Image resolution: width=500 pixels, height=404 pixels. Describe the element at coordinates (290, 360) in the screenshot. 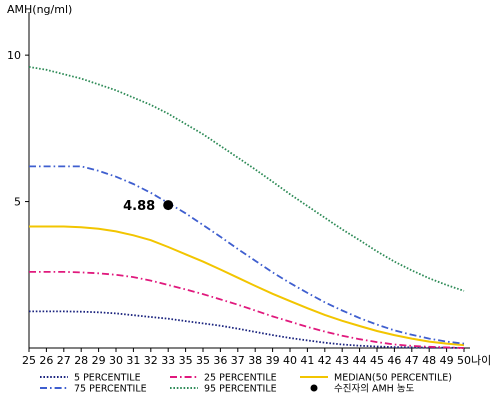

I see `x-tick-label: 40` at that location.